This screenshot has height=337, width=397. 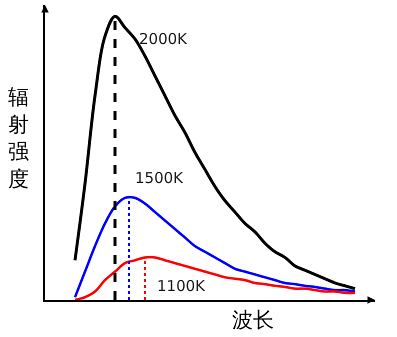 What do you see at coordinates (181, 286) in the screenshot?
I see `series-label: 1100K` at bounding box center [181, 286].